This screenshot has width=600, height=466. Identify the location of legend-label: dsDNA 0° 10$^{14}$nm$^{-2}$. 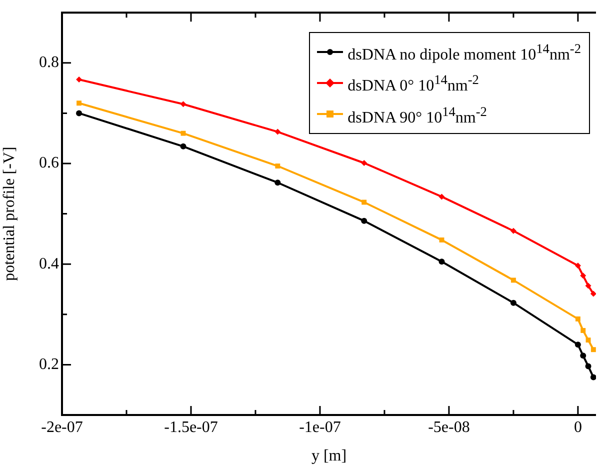
(413, 84).